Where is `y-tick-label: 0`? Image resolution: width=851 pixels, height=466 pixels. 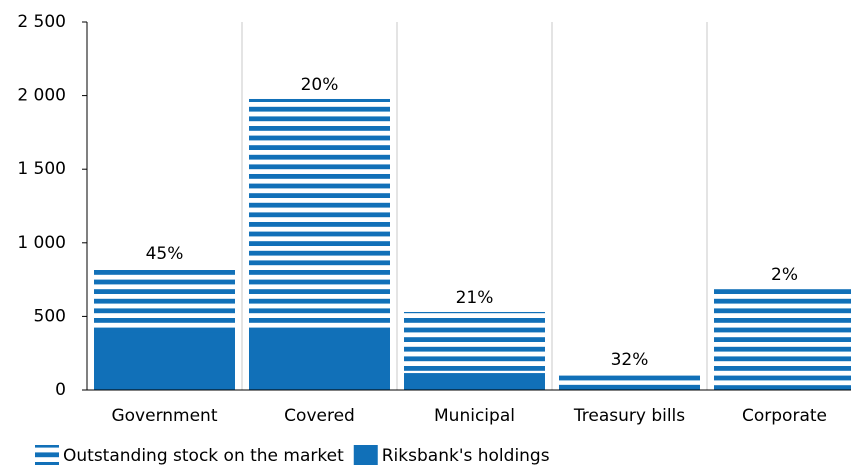
y-tick-label: 0 is located at coordinates (60, 390).